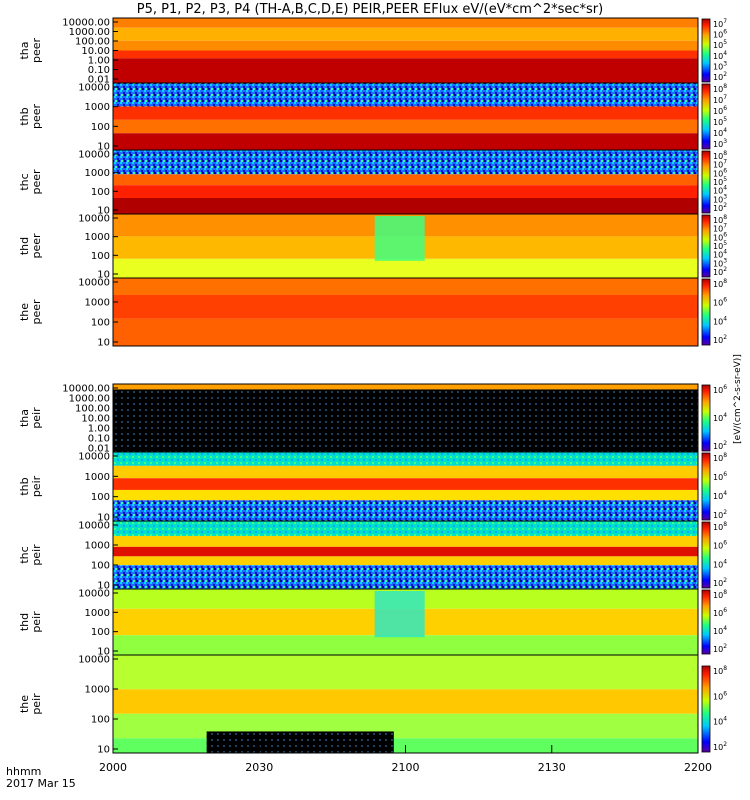  Describe the element at coordinates (406, 767) in the screenshot. I see `x-tick-label: 2100` at that location.